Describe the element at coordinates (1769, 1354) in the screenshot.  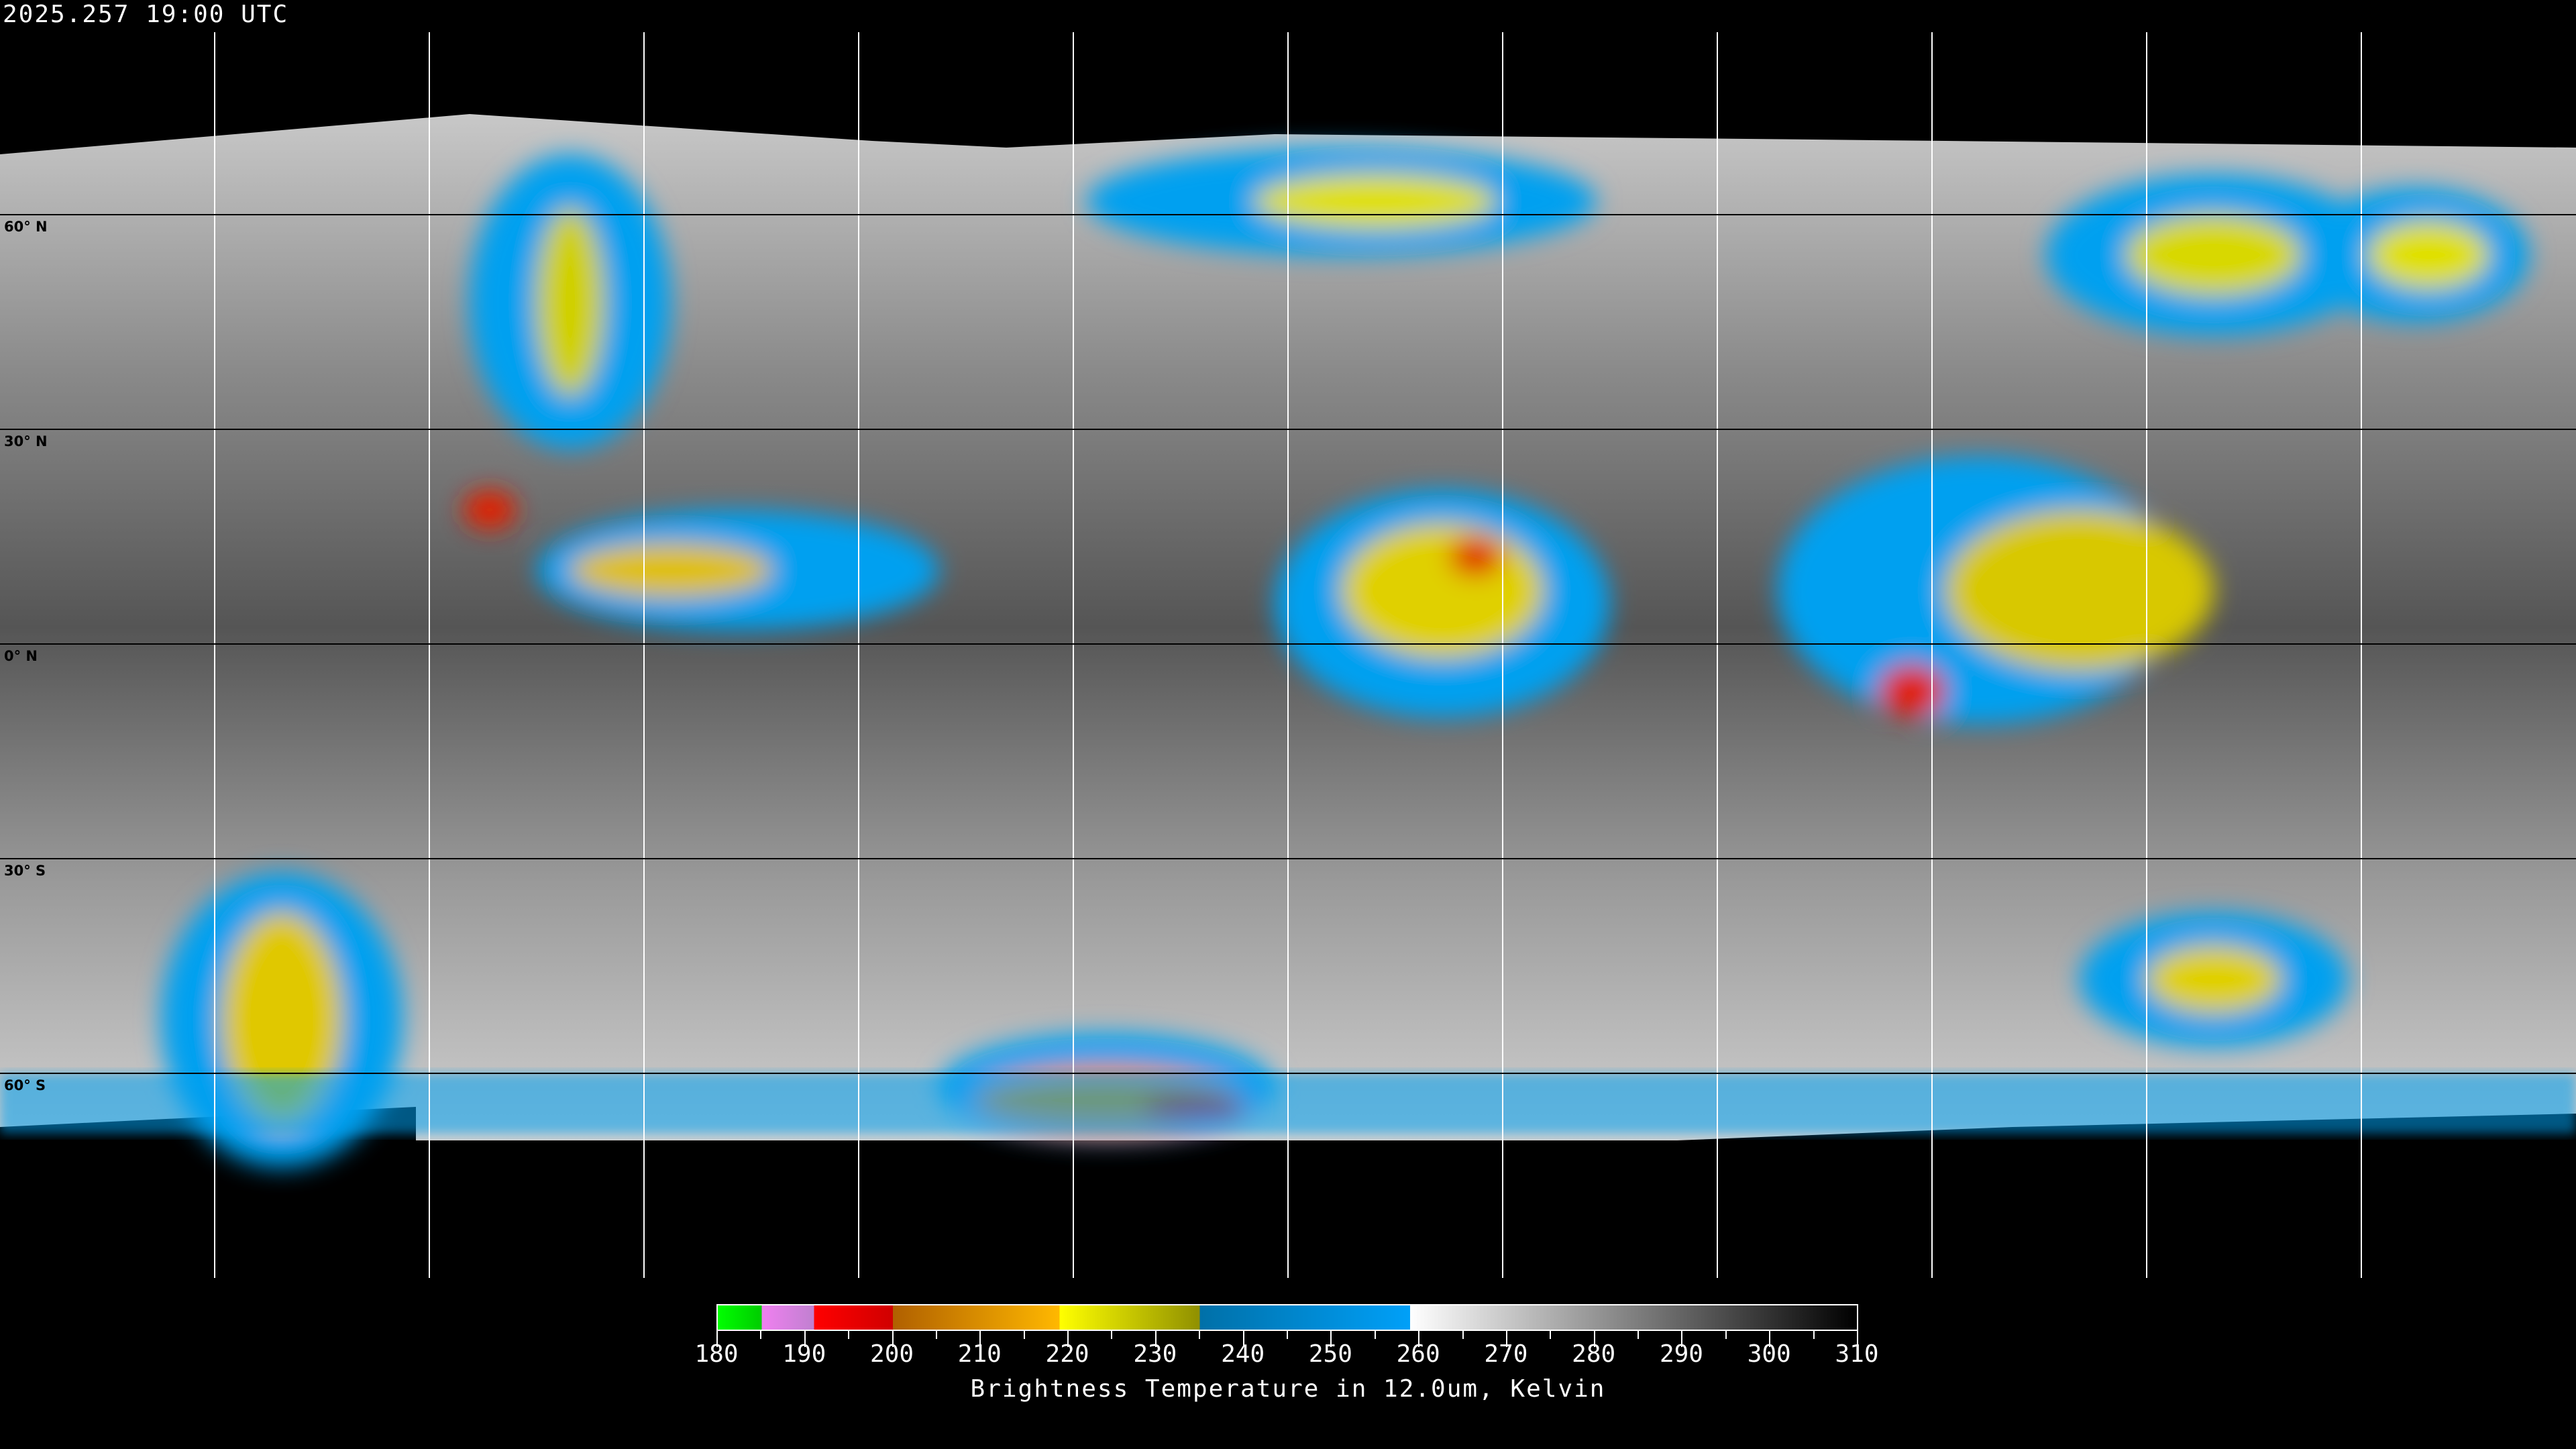
I see `colorbar-tick-label: 300` at that location.